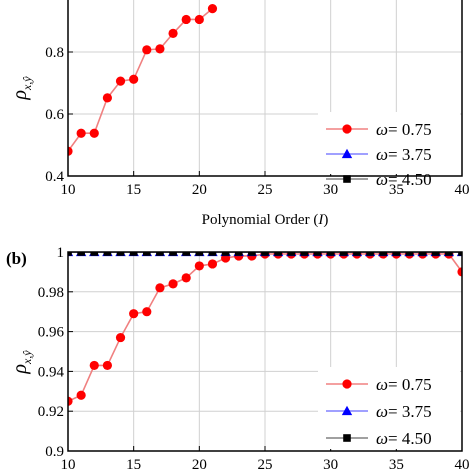 This screenshot has height=474, width=474. I want to click on x-tick-label: 40, so click(462, 190).